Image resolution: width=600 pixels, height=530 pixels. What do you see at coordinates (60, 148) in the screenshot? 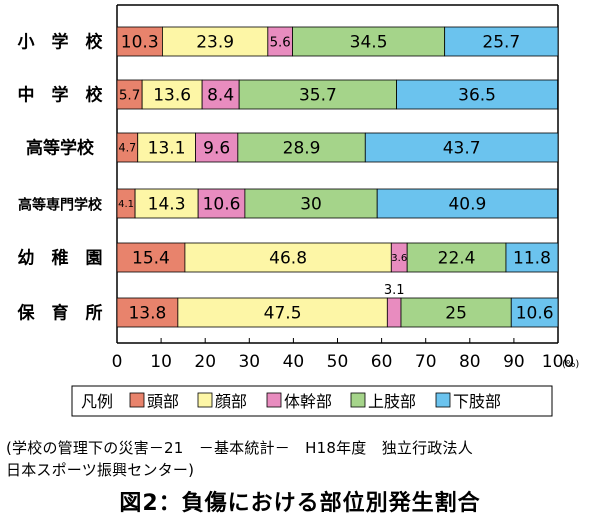
I see `category-label: 高等学校` at bounding box center [60, 148].